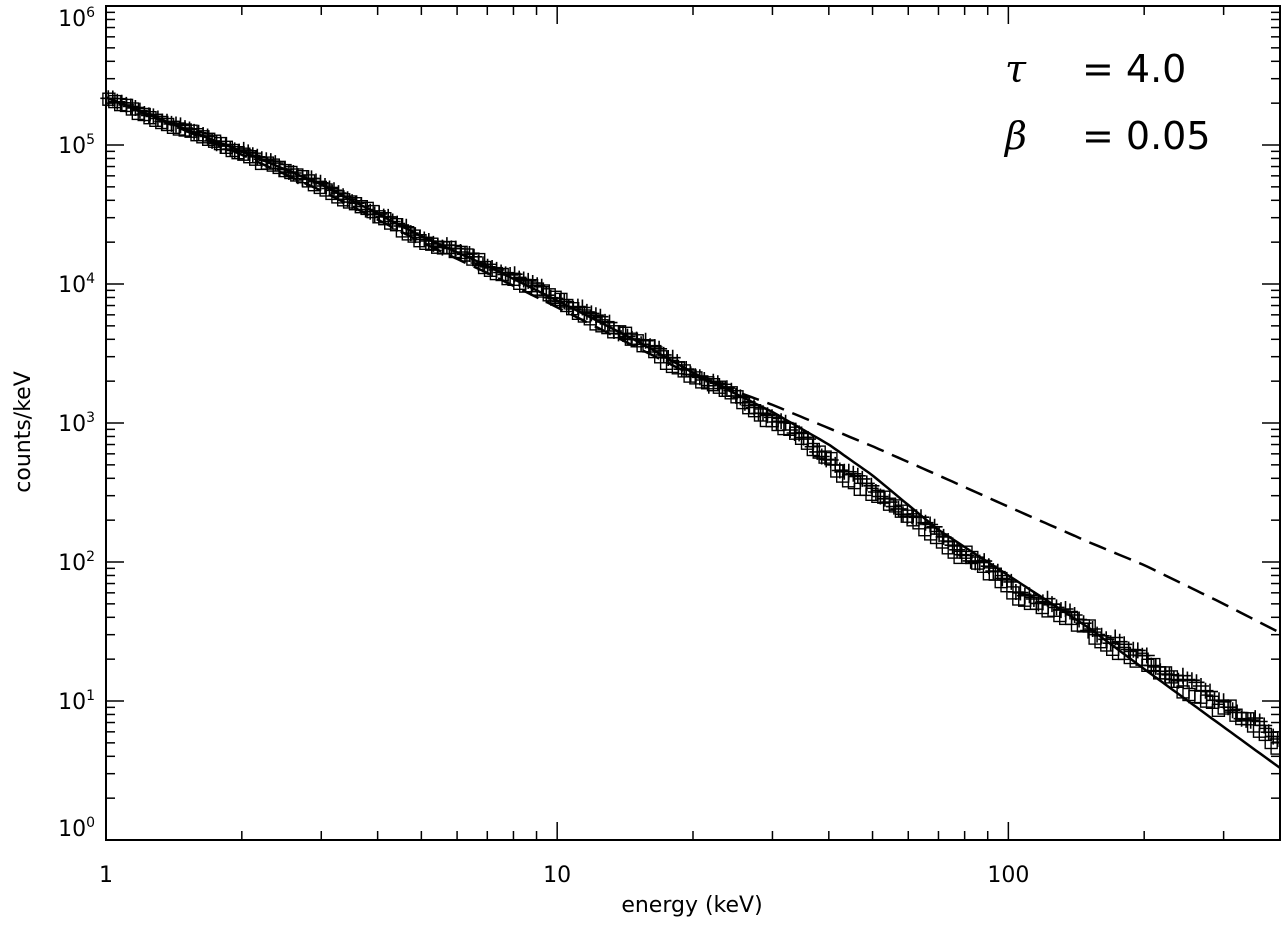  I want to click on y-tick-label: 10³, so click(76, 423).